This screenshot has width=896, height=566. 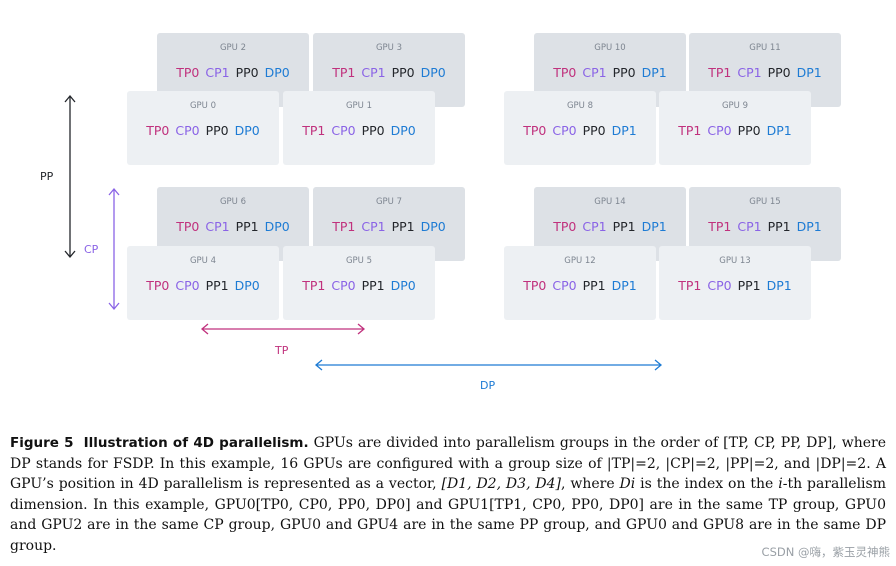 I want to click on gpu-card-1: GPU 1 TP1 CP0 PP0 DP0, so click(x=359, y=128).